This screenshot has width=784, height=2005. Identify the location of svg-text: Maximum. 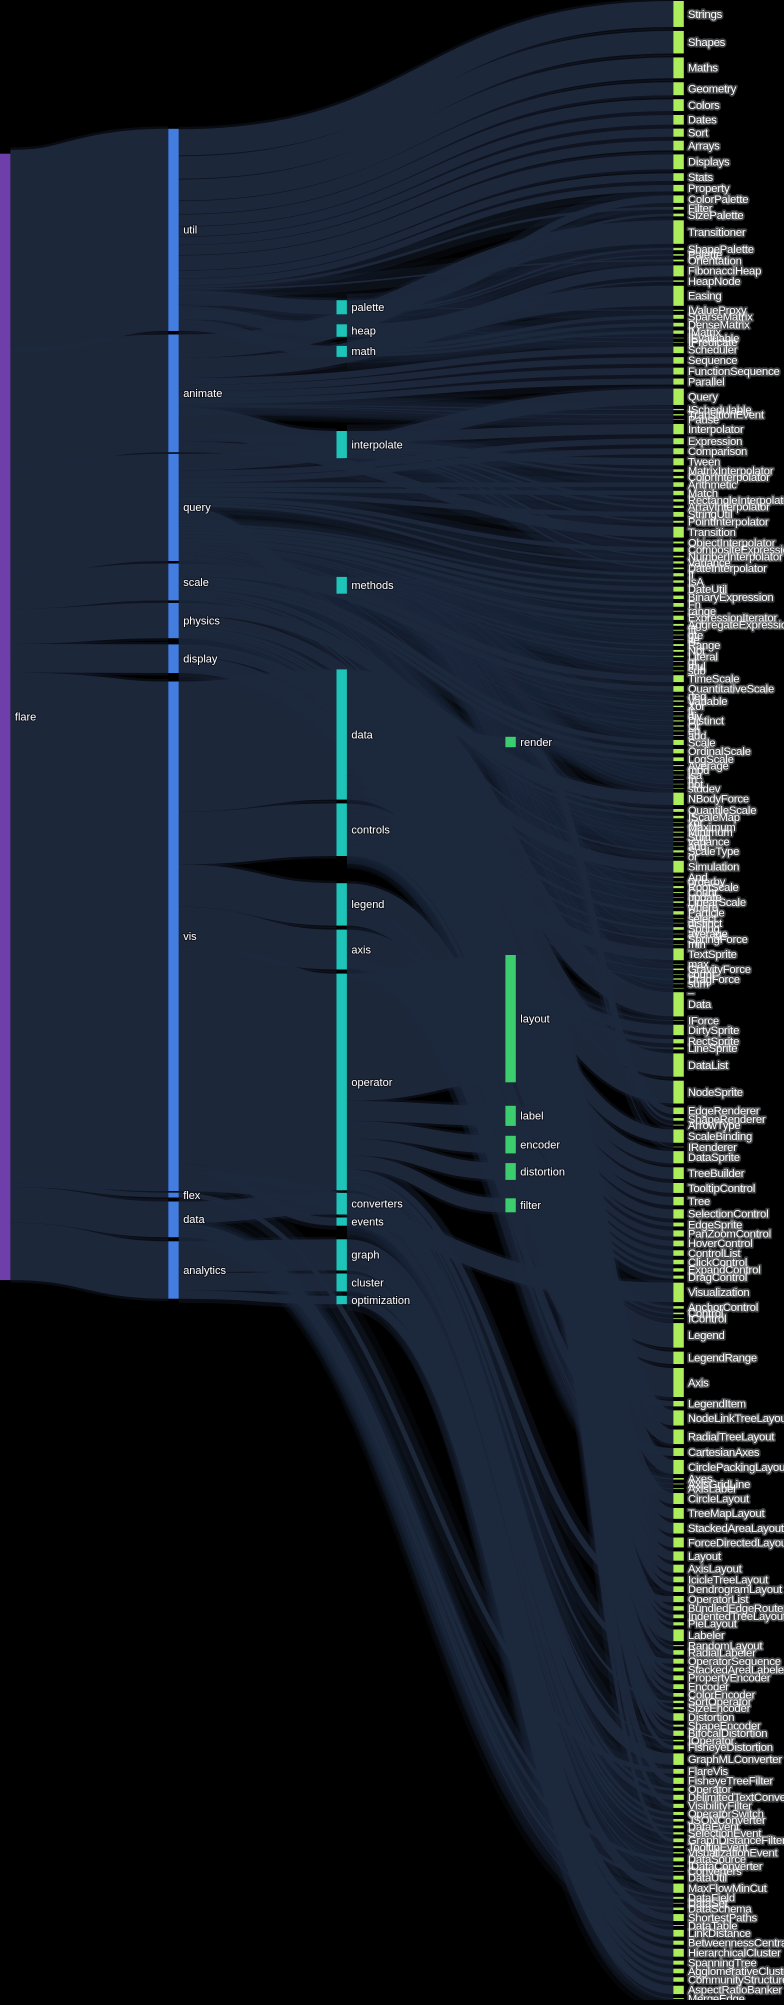
(712, 828).